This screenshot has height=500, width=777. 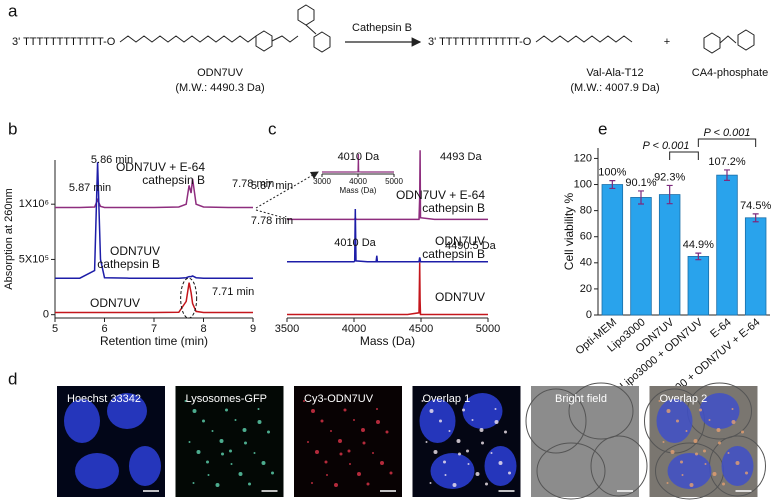 What do you see at coordinates (453, 254) in the screenshot?
I see `series-label: cathepsin B` at bounding box center [453, 254].